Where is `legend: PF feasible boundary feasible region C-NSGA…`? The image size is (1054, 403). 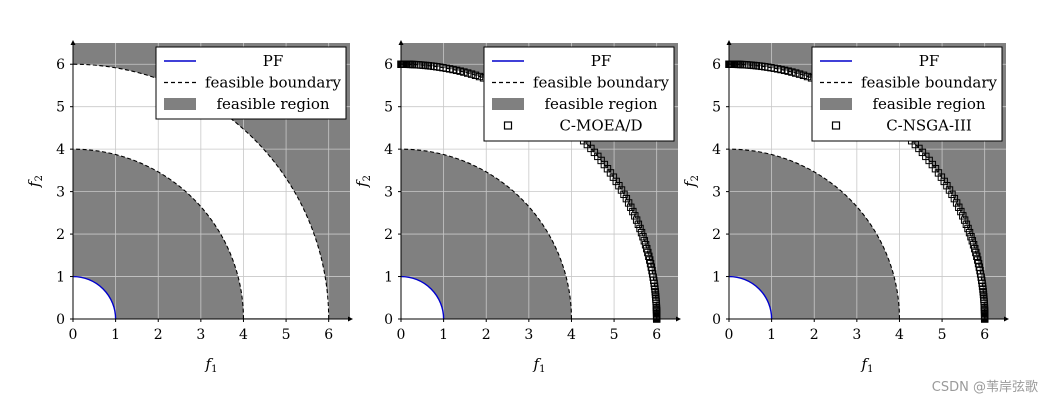
legend: PF feasible boundary feasible region C-NSGA… is located at coordinates (907, 94).